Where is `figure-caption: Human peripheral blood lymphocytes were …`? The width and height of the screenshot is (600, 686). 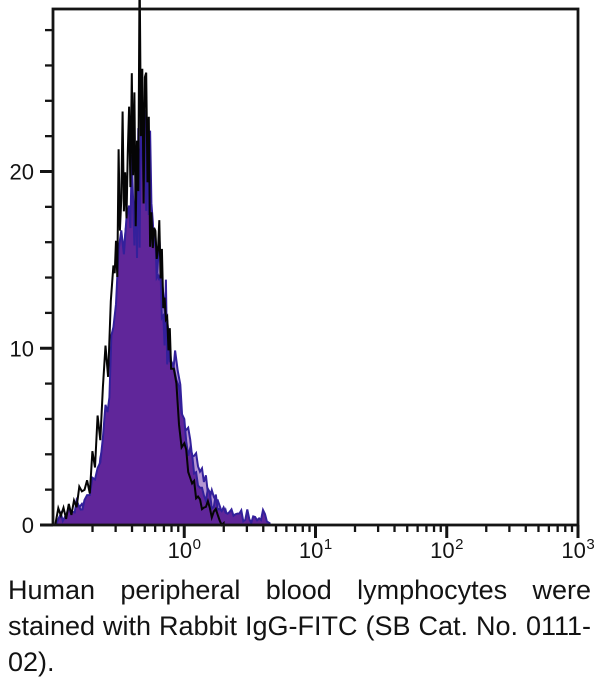 figure-caption: Human peripheral blood lymphocytes were … is located at coordinates (299, 626).